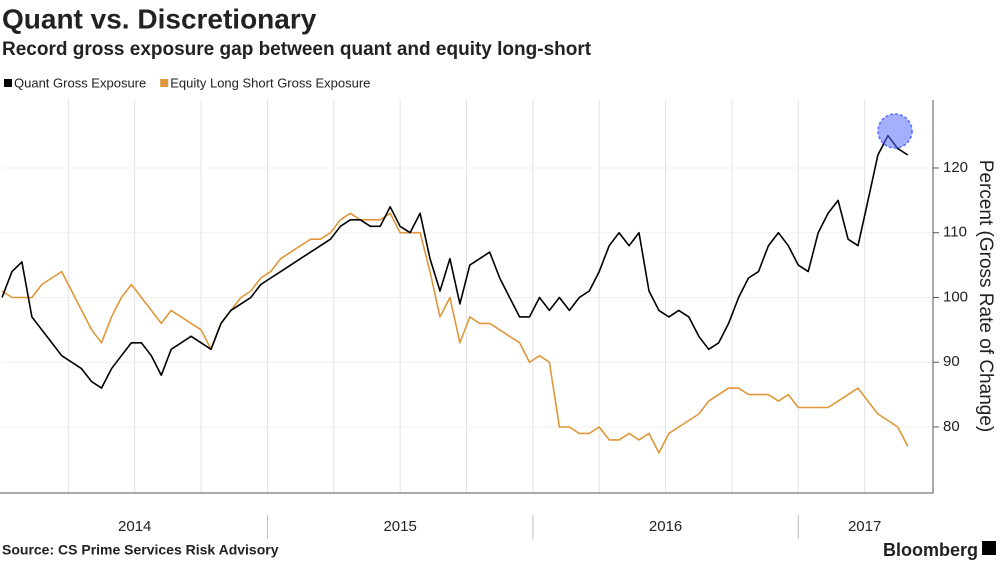 This screenshot has height=567, width=1000. I want to click on legend-label: Quant Gross Exposure, so click(80, 82).